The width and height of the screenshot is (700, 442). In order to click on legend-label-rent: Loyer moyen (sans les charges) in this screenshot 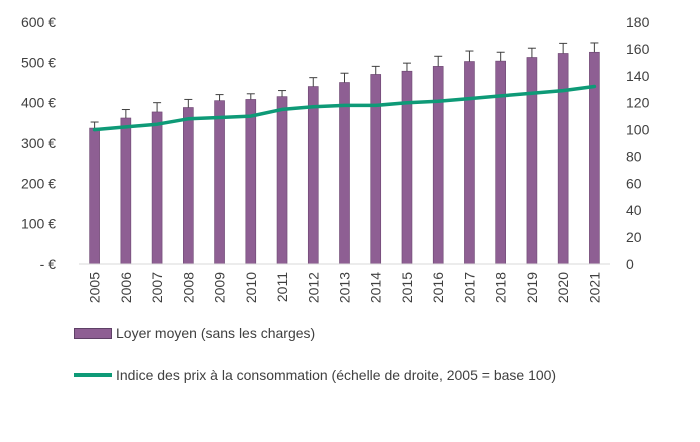, I will do `click(216, 333)`.